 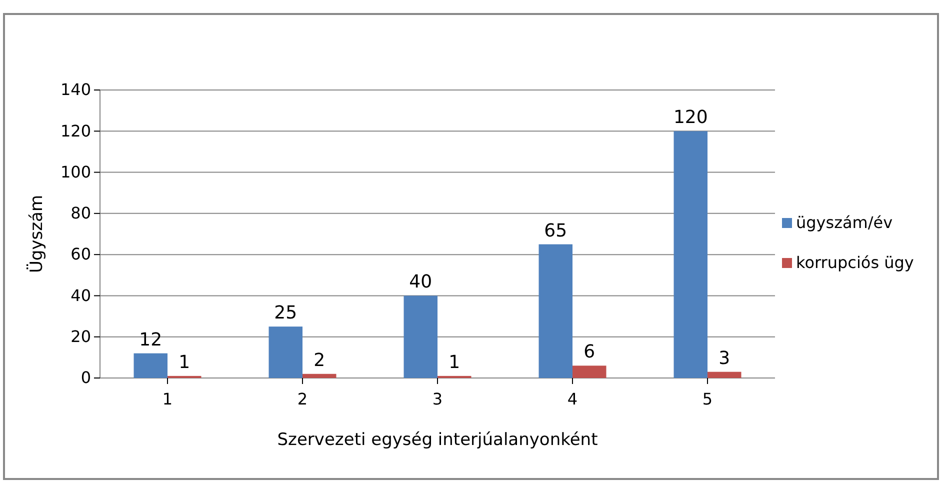 I want to click on y-tick-label: 20, so click(x=80, y=336).